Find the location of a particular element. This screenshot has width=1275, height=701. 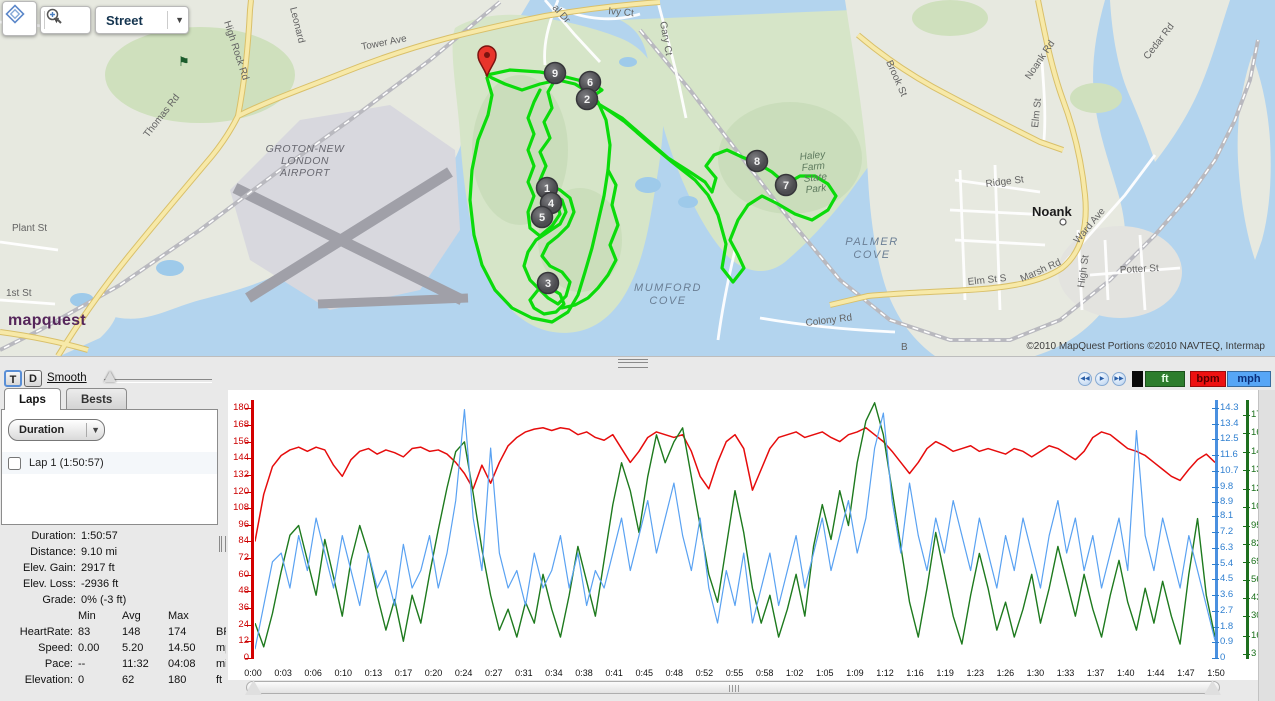

forward-button: ▶▶ is located at coordinates (1119, 379).